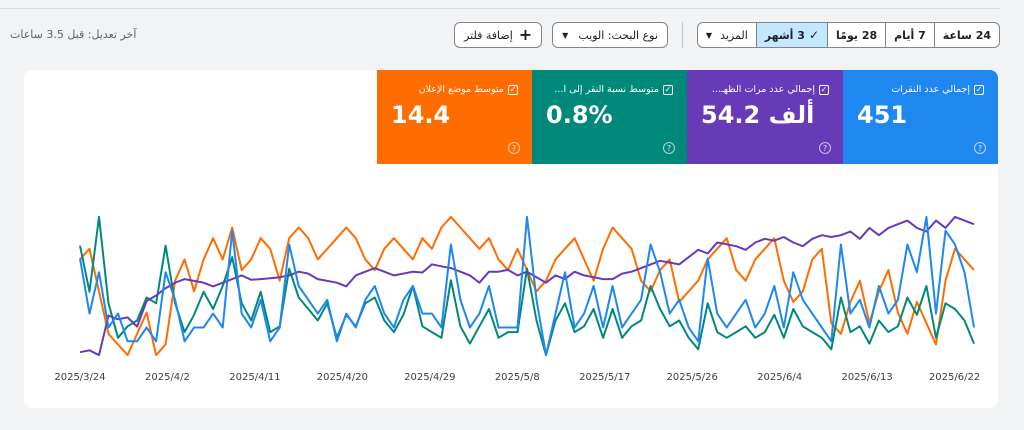  Describe the element at coordinates (813, 35) in the screenshot. I see `check-icon: ✓` at that location.